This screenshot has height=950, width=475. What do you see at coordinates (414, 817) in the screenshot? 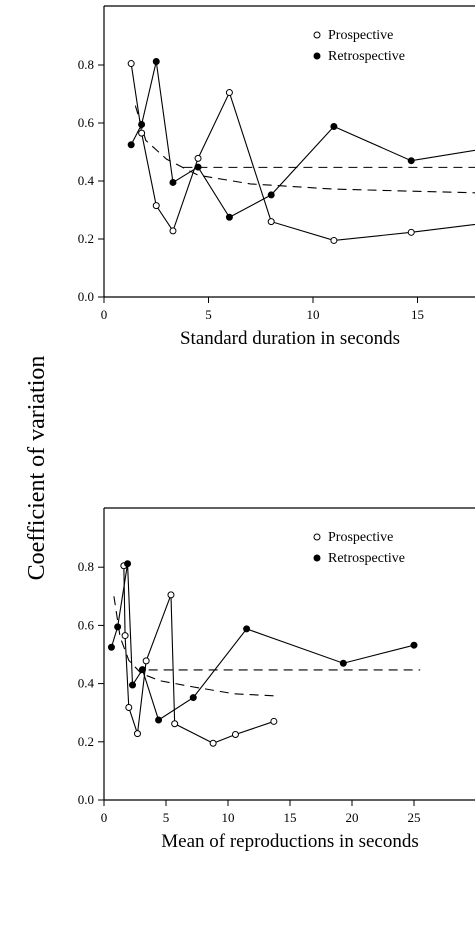
I see `x-tick-label: 25` at bounding box center [414, 817].